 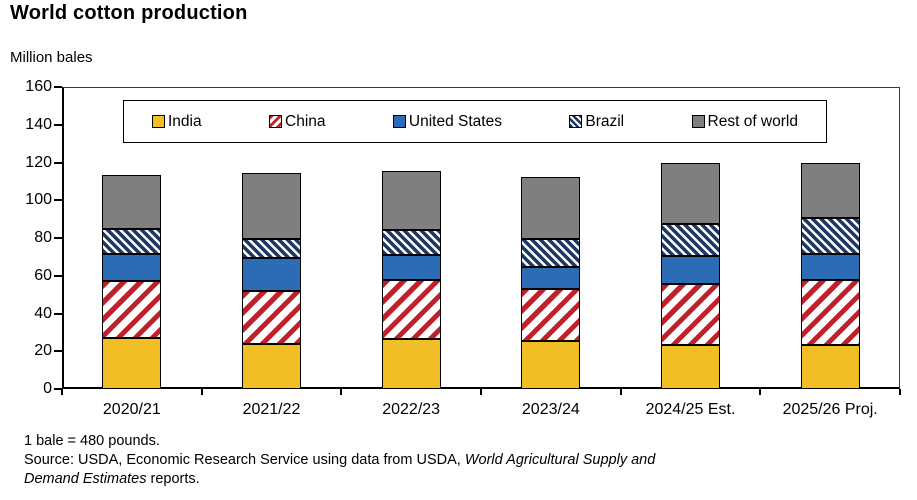 What do you see at coordinates (38, 162) in the screenshot?
I see `y-axis-tick-label: 120` at bounding box center [38, 162].